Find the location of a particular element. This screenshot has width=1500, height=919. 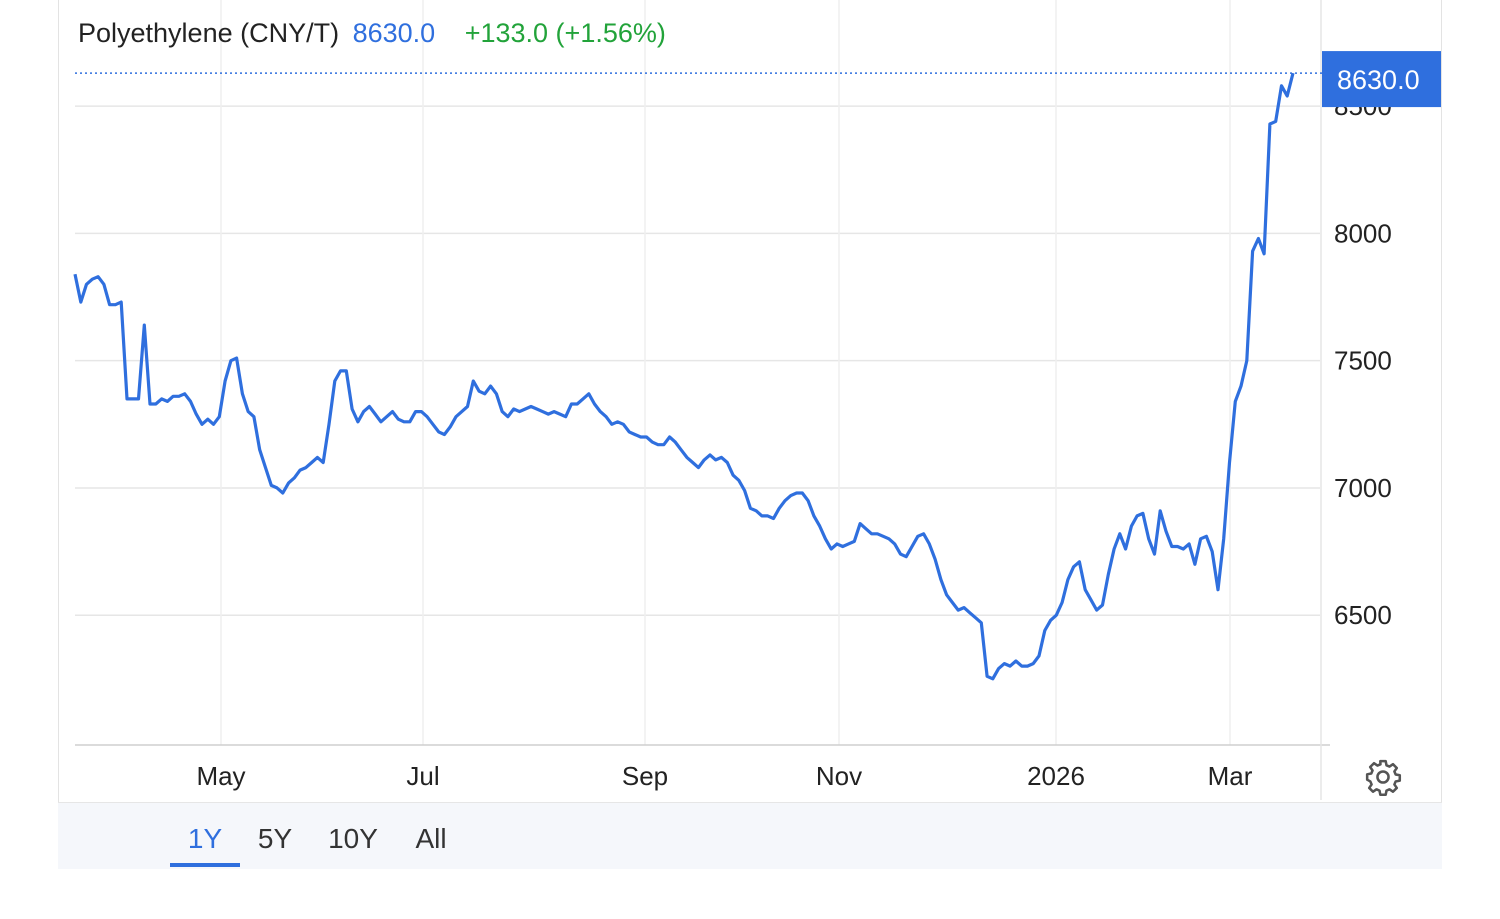

instrument-name: Polyethylene (CNY/T) is located at coordinates (209, 33).